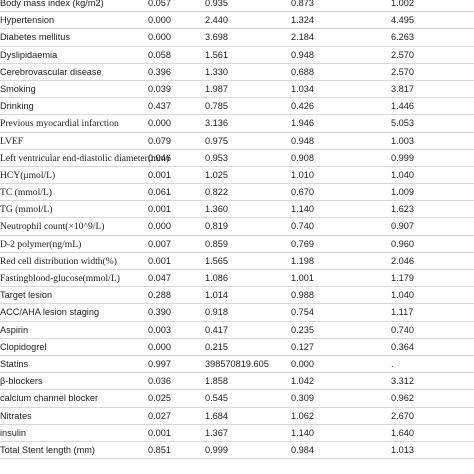 The image size is (474, 474). Describe the element at coordinates (28, 175) in the screenshot. I see `row-label: HCY(μmol/L)` at that location.